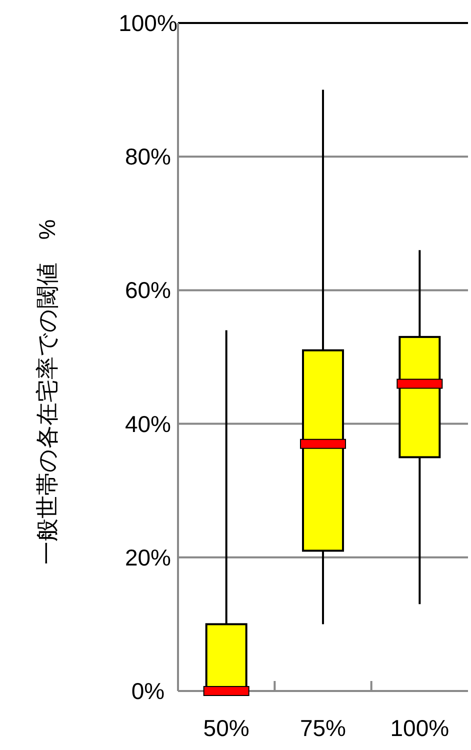 This screenshot has width=471, height=750. I want to click on x-tick-label: 100%, so click(420, 728).